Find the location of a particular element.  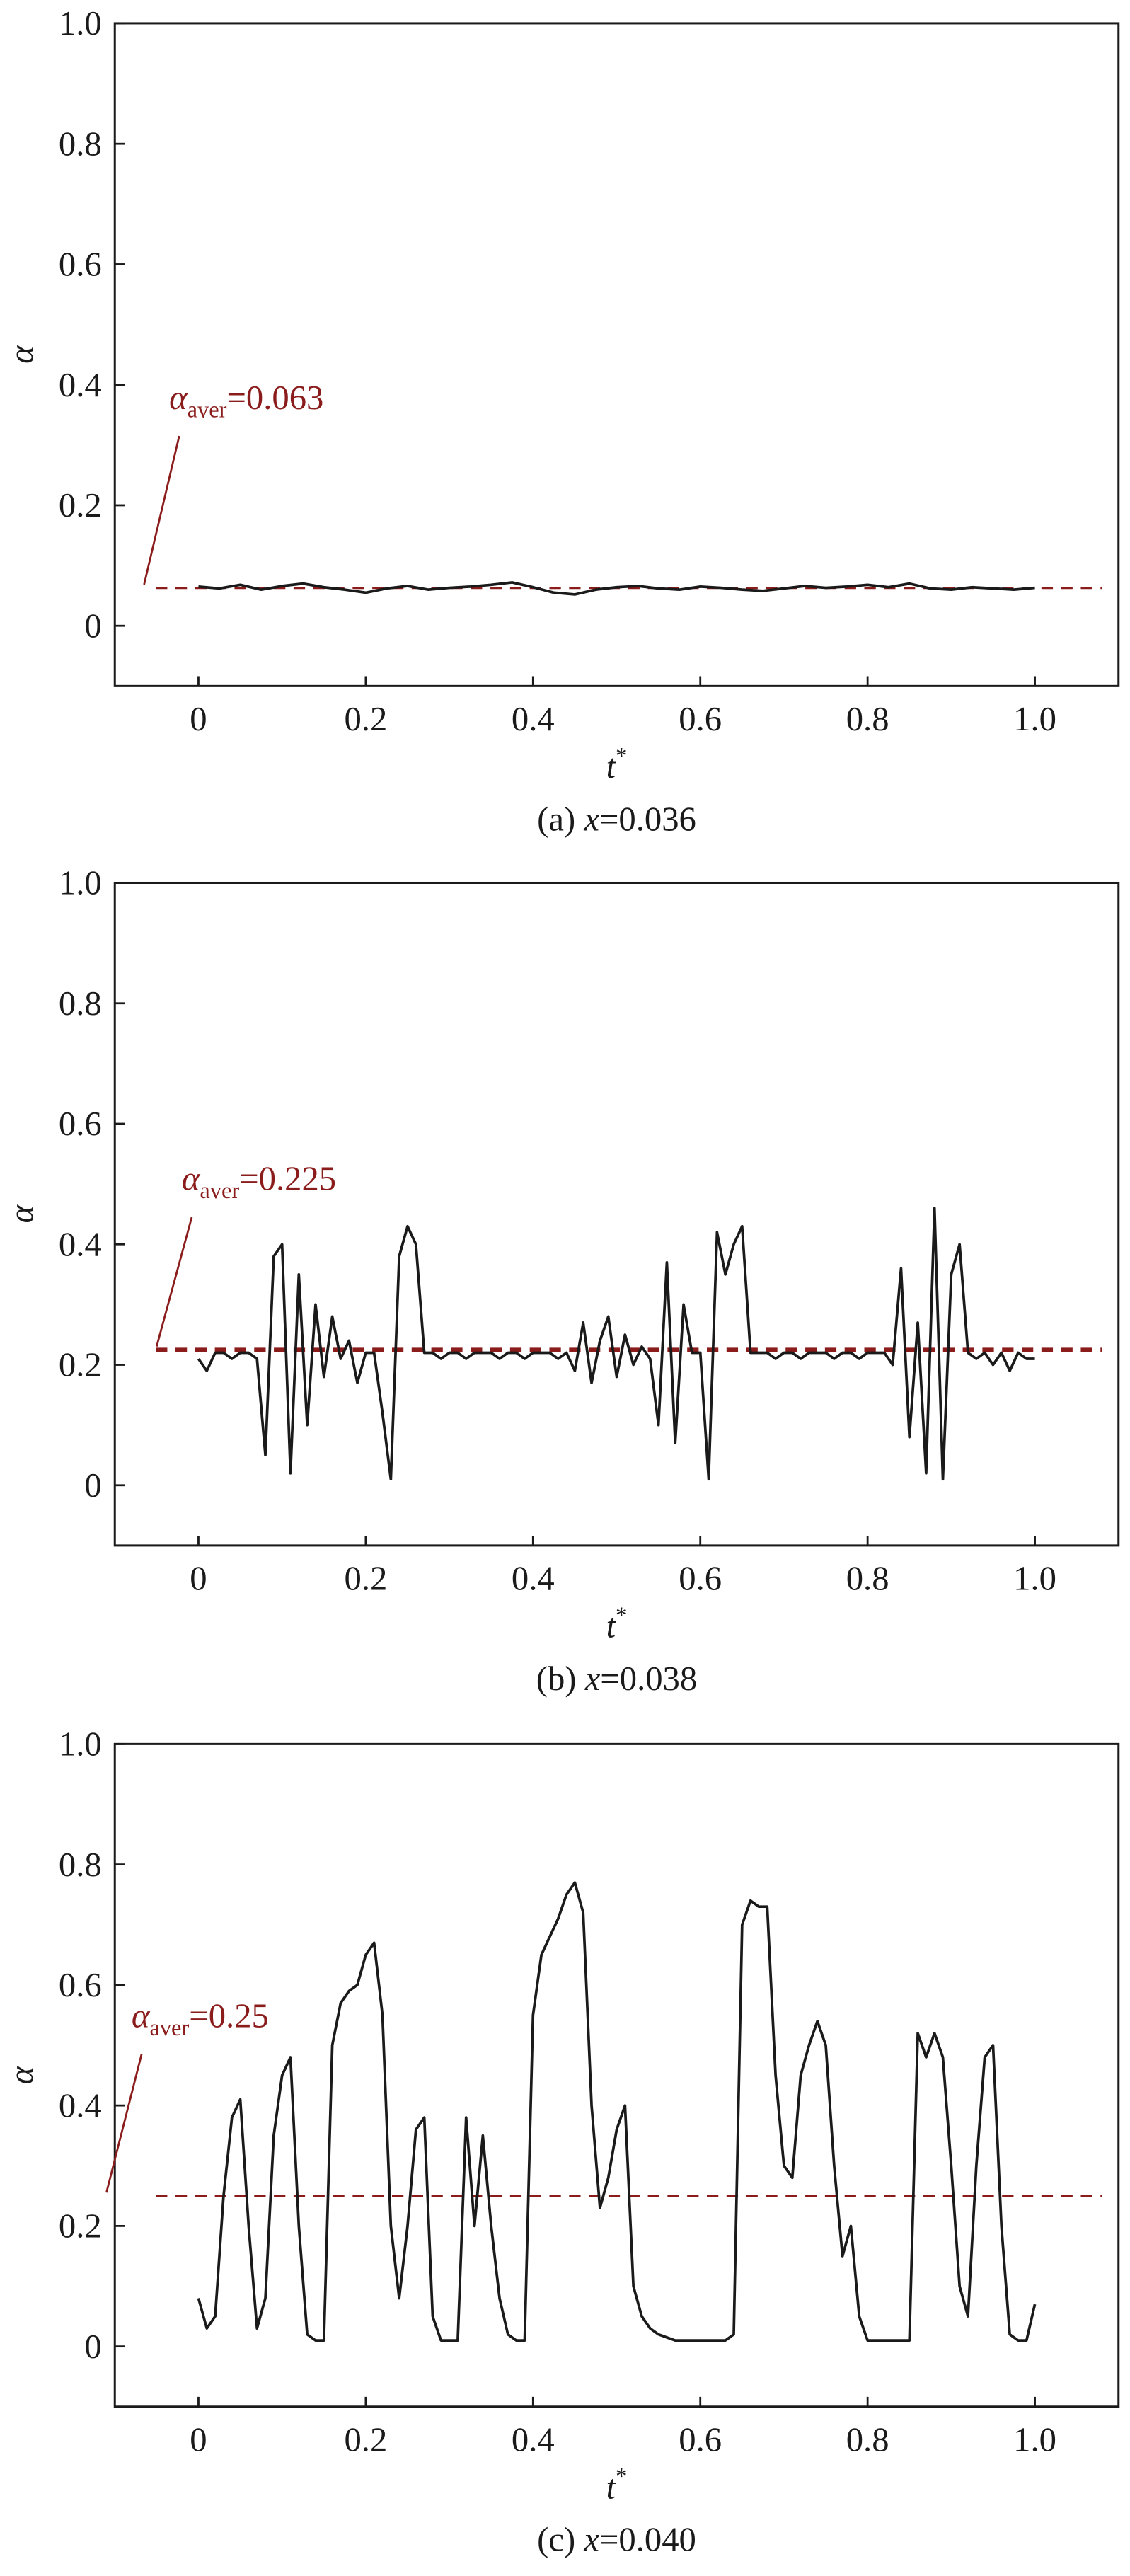

average-annotation: αaver=0.225 is located at coordinates (259, 1182).